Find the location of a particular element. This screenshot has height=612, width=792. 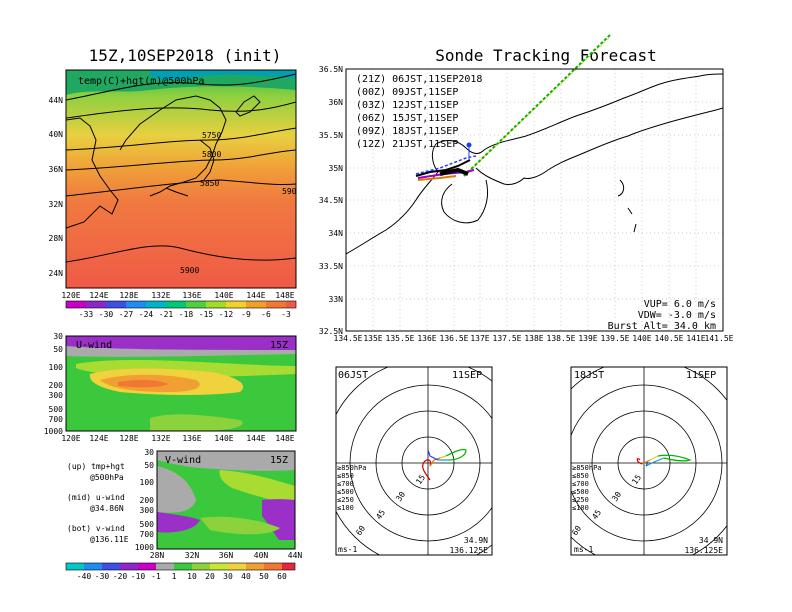

track-lat-tick: 34N is located at coordinates (336, 233).